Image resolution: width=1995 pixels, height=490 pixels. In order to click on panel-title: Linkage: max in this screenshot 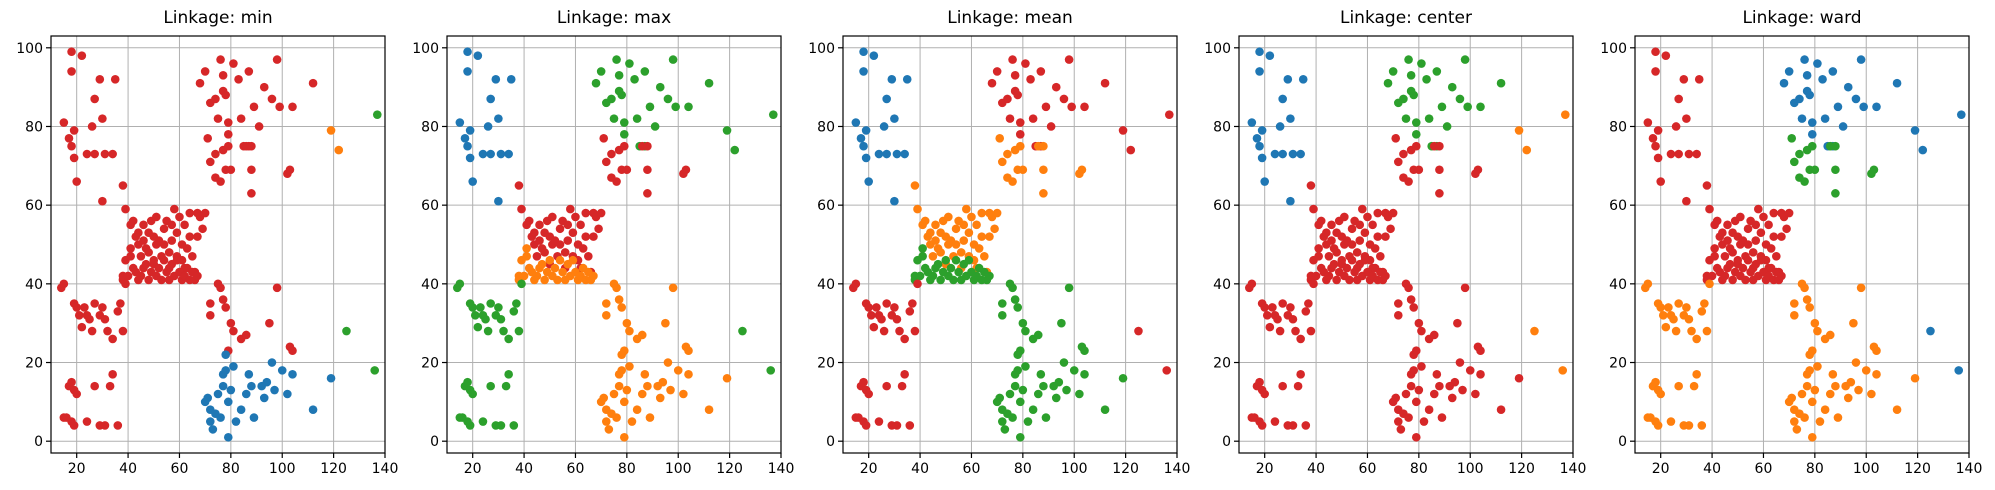, I will do `click(614, 18)`.